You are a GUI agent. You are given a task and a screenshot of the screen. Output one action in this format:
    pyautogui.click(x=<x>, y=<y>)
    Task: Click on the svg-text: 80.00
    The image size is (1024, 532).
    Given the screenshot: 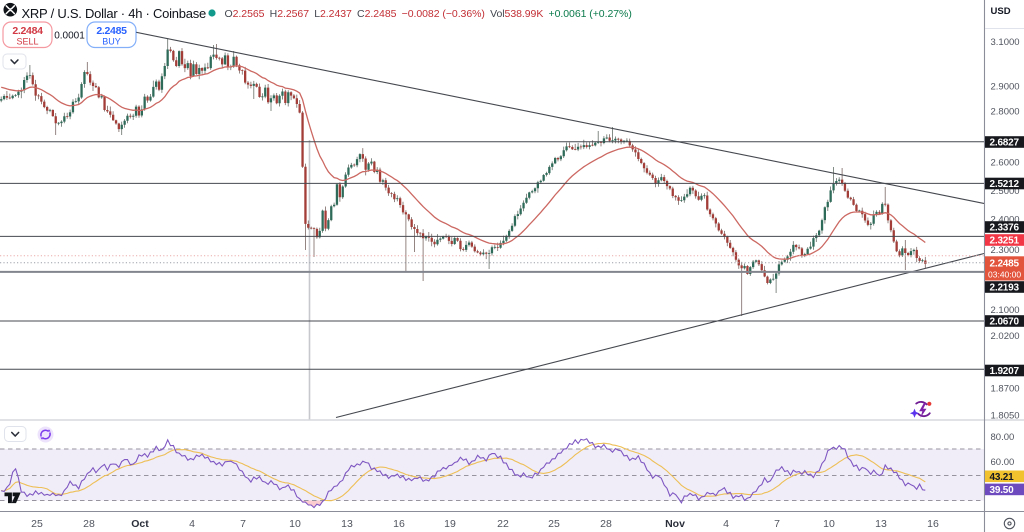 What is the action you would take?
    pyautogui.click(x=1003, y=437)
    